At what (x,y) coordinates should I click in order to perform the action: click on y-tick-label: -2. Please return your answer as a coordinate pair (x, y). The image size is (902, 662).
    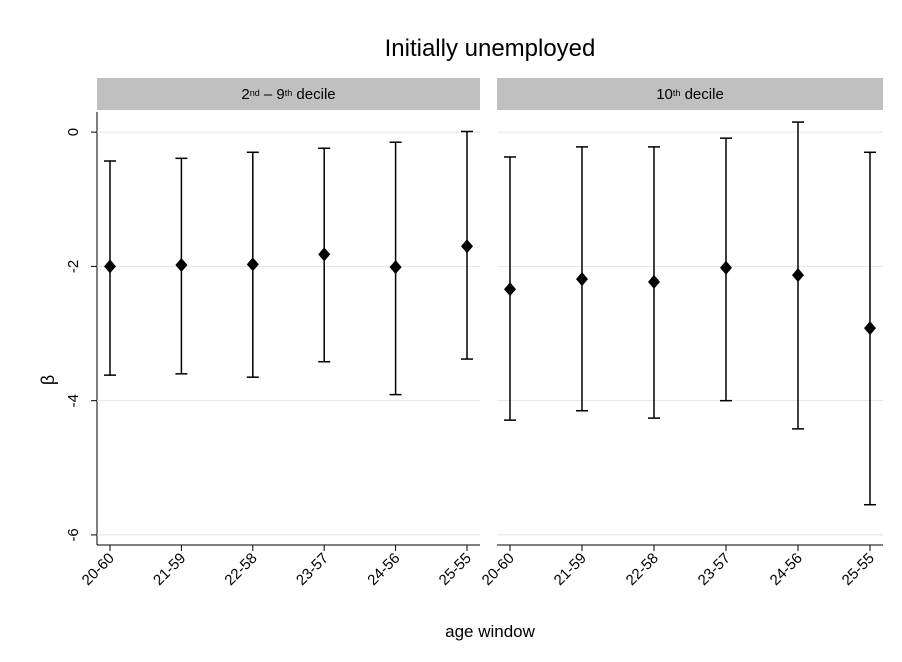
    Looking at the image, I should click on (73, 266).